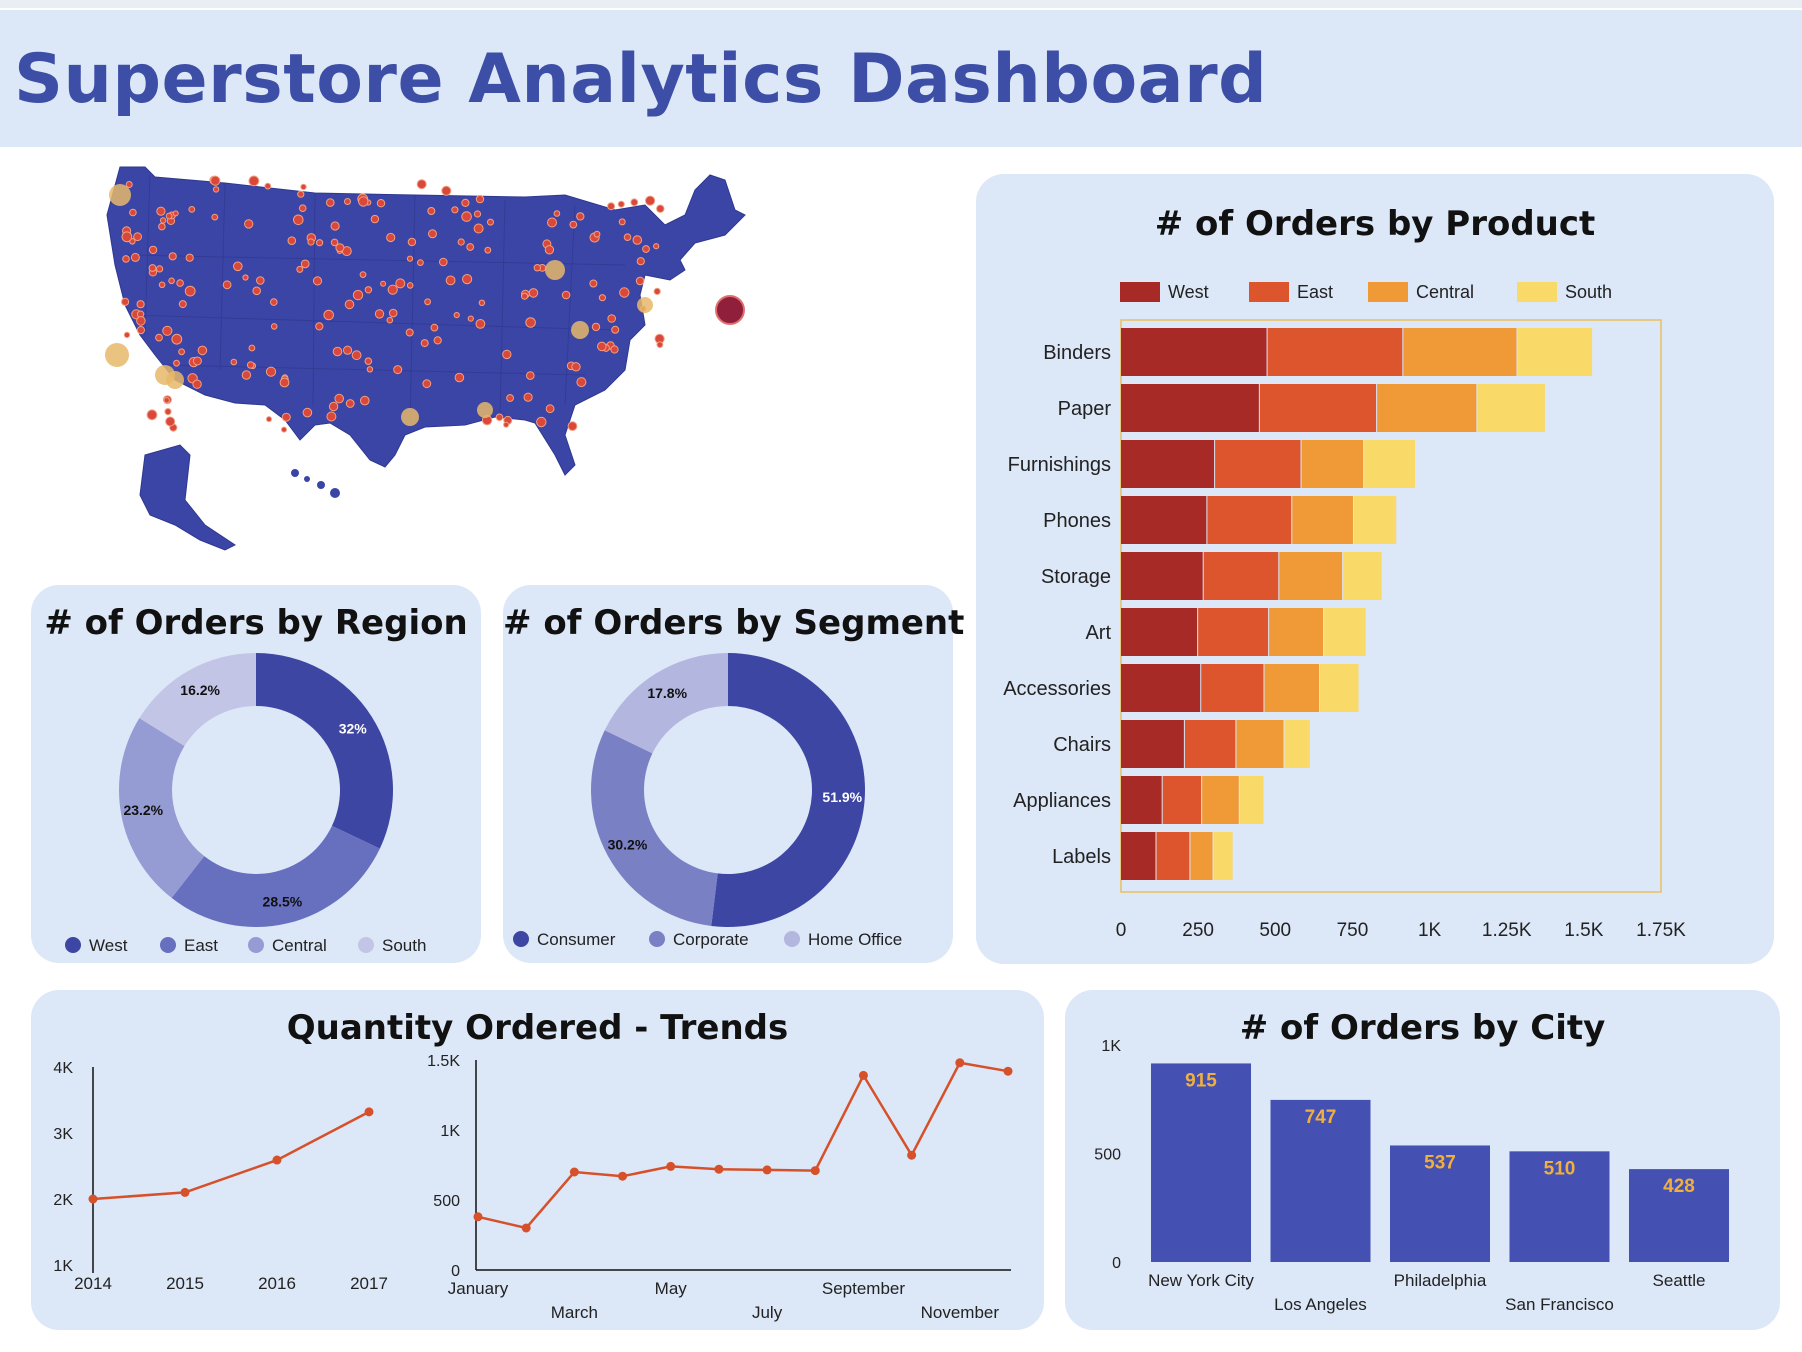 This screenshot has width=1802, height=1352. What do you see at coordinates (1430, 930) in the screenshot?
I see `product-x-tick-label: 1K` at bounding box center [1430, 930].